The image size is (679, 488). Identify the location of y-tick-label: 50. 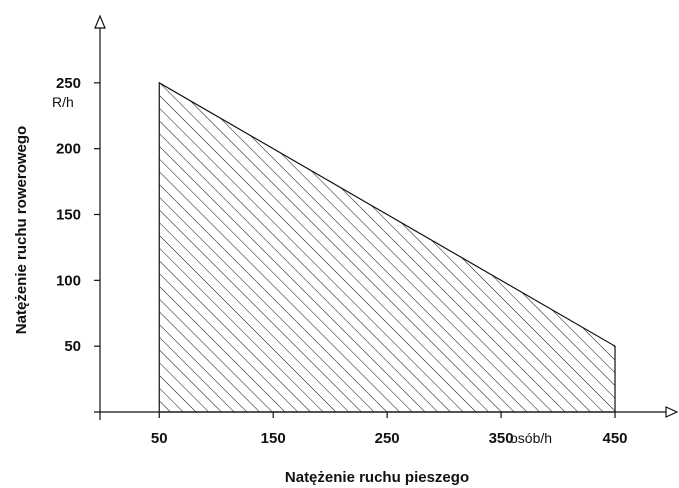
(72, 346).